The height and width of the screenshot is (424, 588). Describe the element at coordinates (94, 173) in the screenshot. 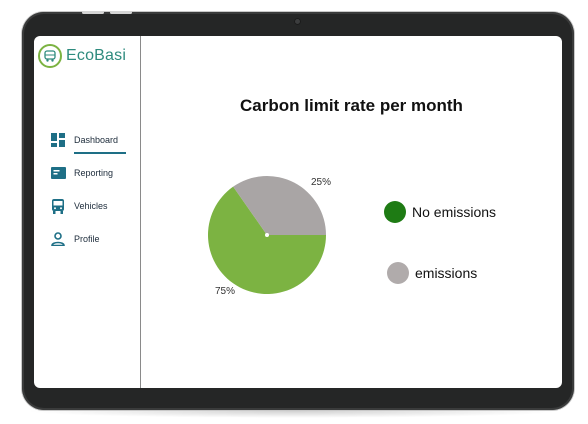

I see `sidebar-item-label: Reporting` at that location.